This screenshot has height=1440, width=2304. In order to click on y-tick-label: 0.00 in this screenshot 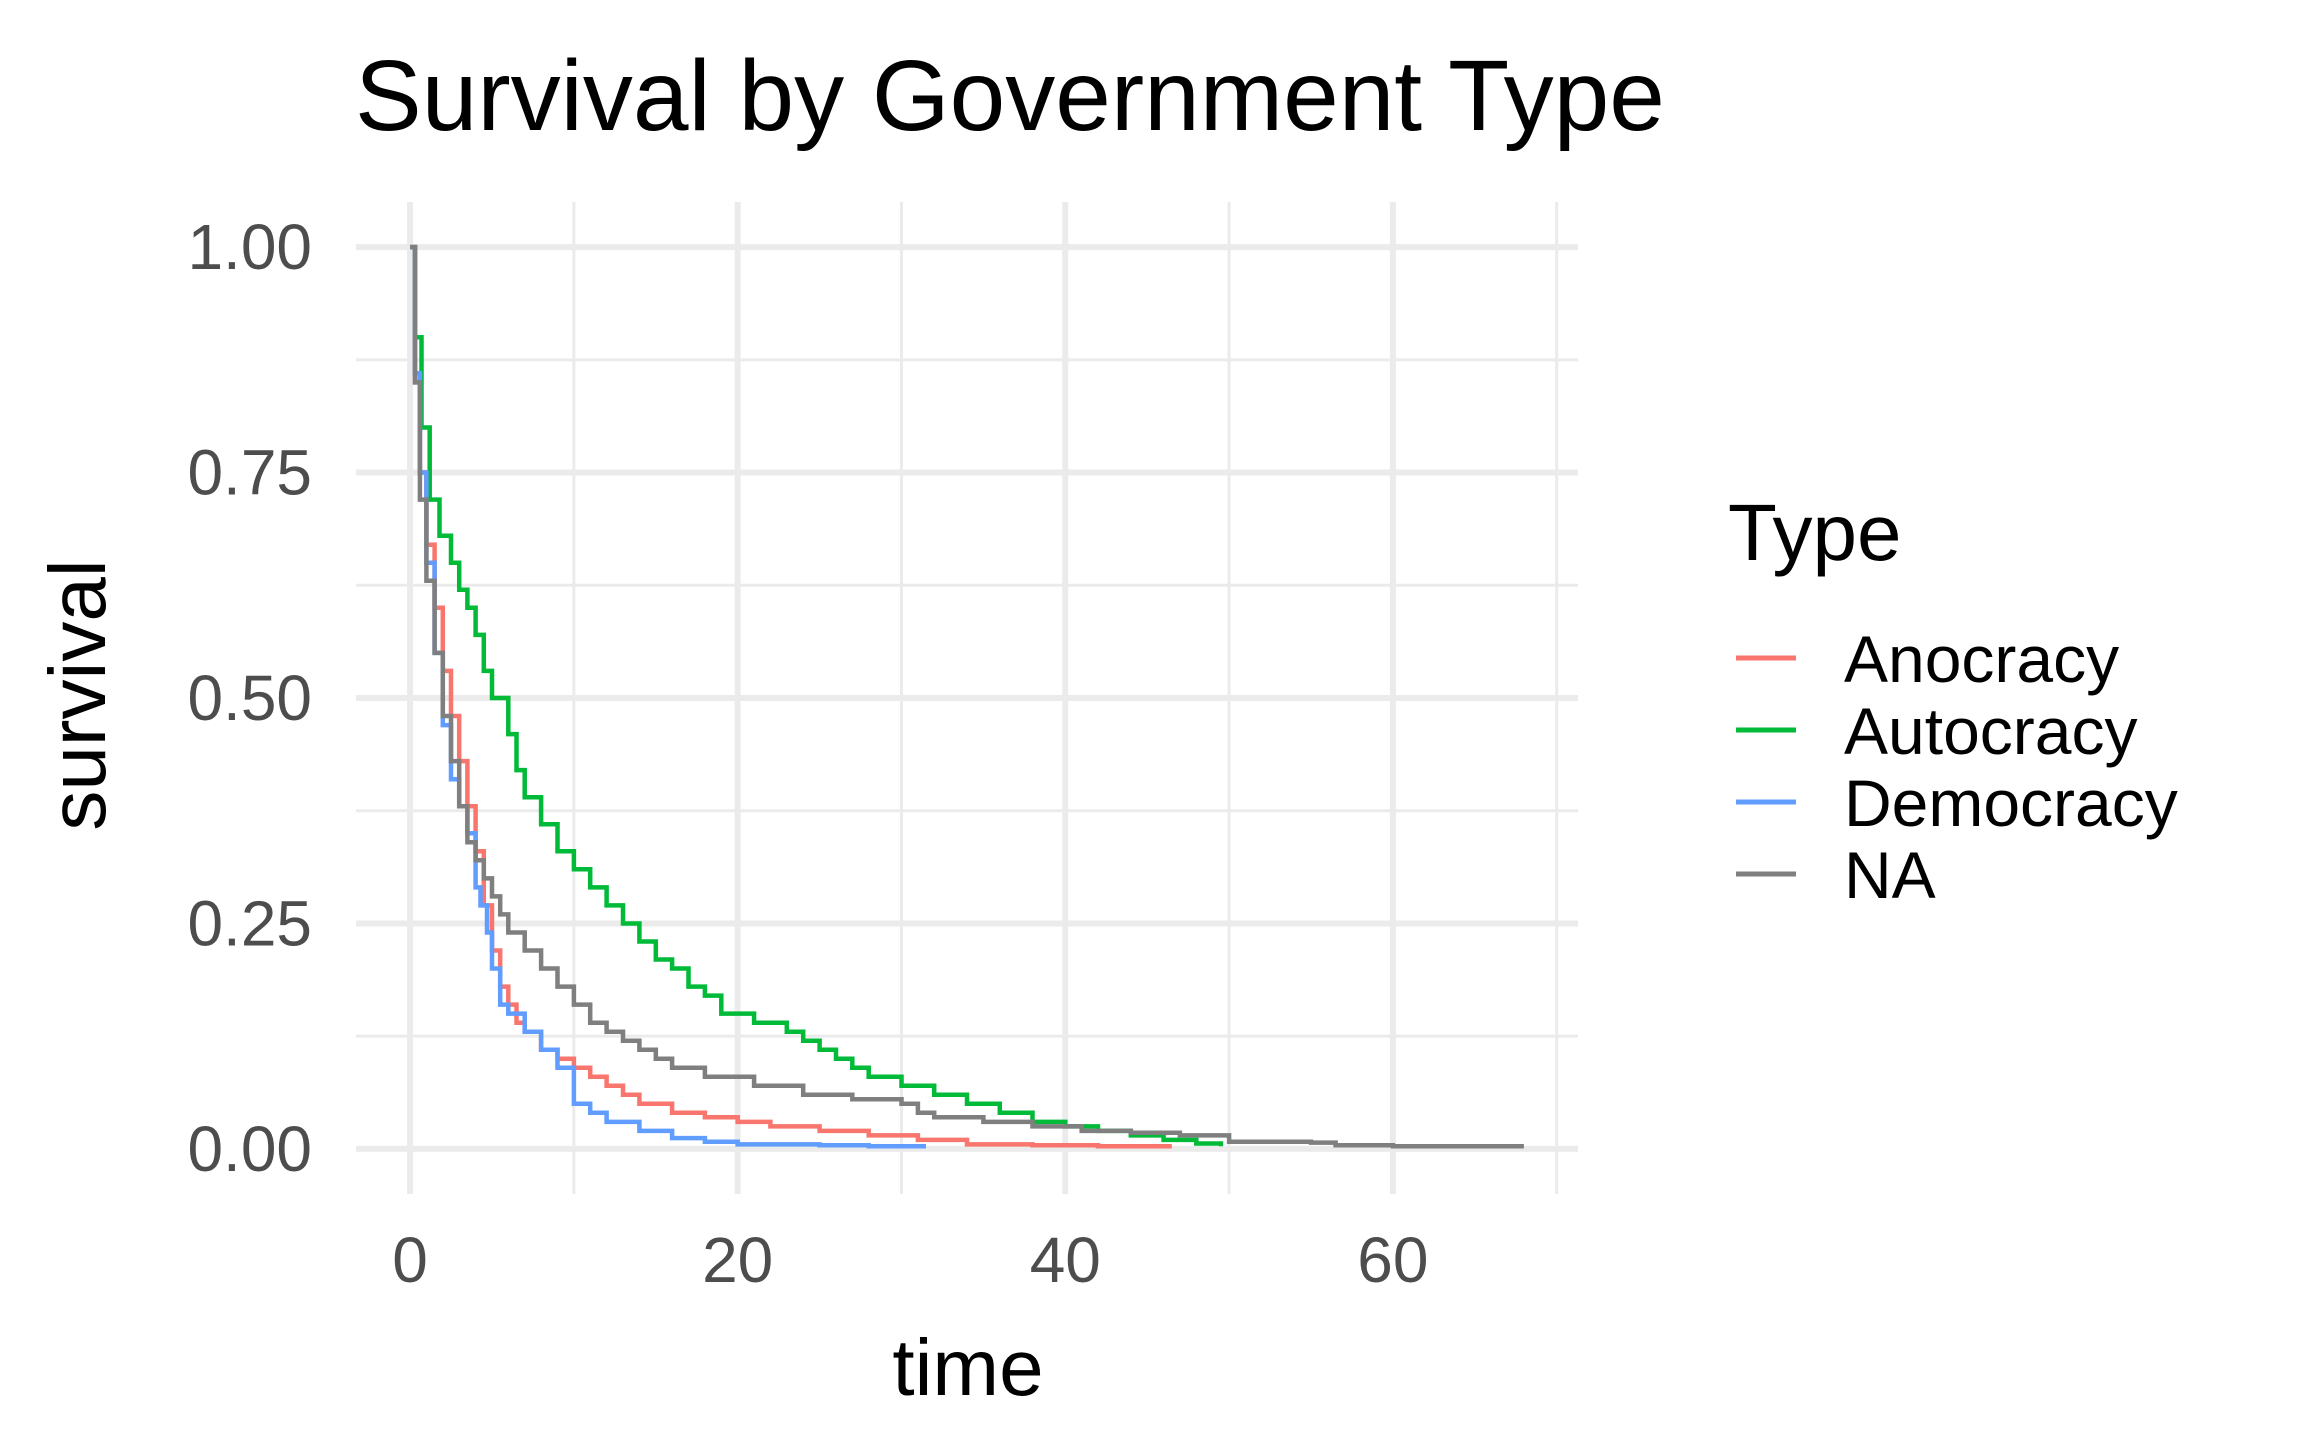, I will do `click(249, 1149)`.